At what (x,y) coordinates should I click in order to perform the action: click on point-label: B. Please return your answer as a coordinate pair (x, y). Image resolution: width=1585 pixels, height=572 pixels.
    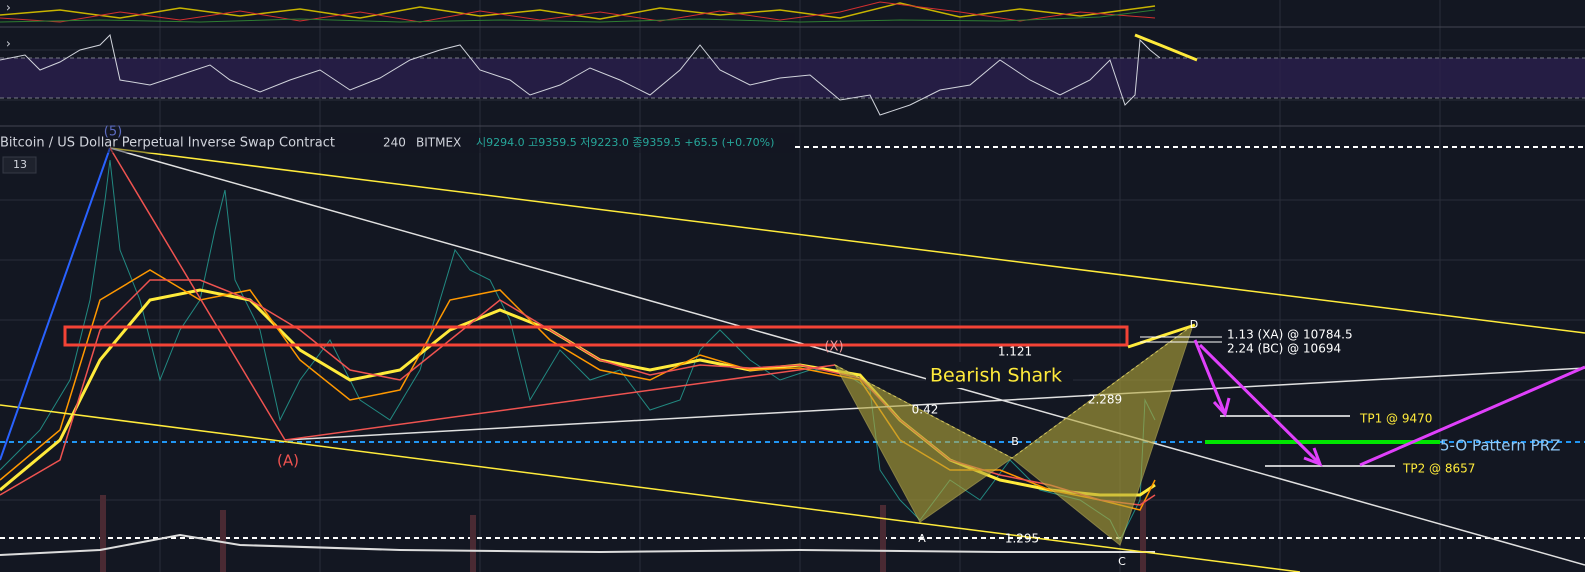
    Looking at the image, I should click on (1015, 441).